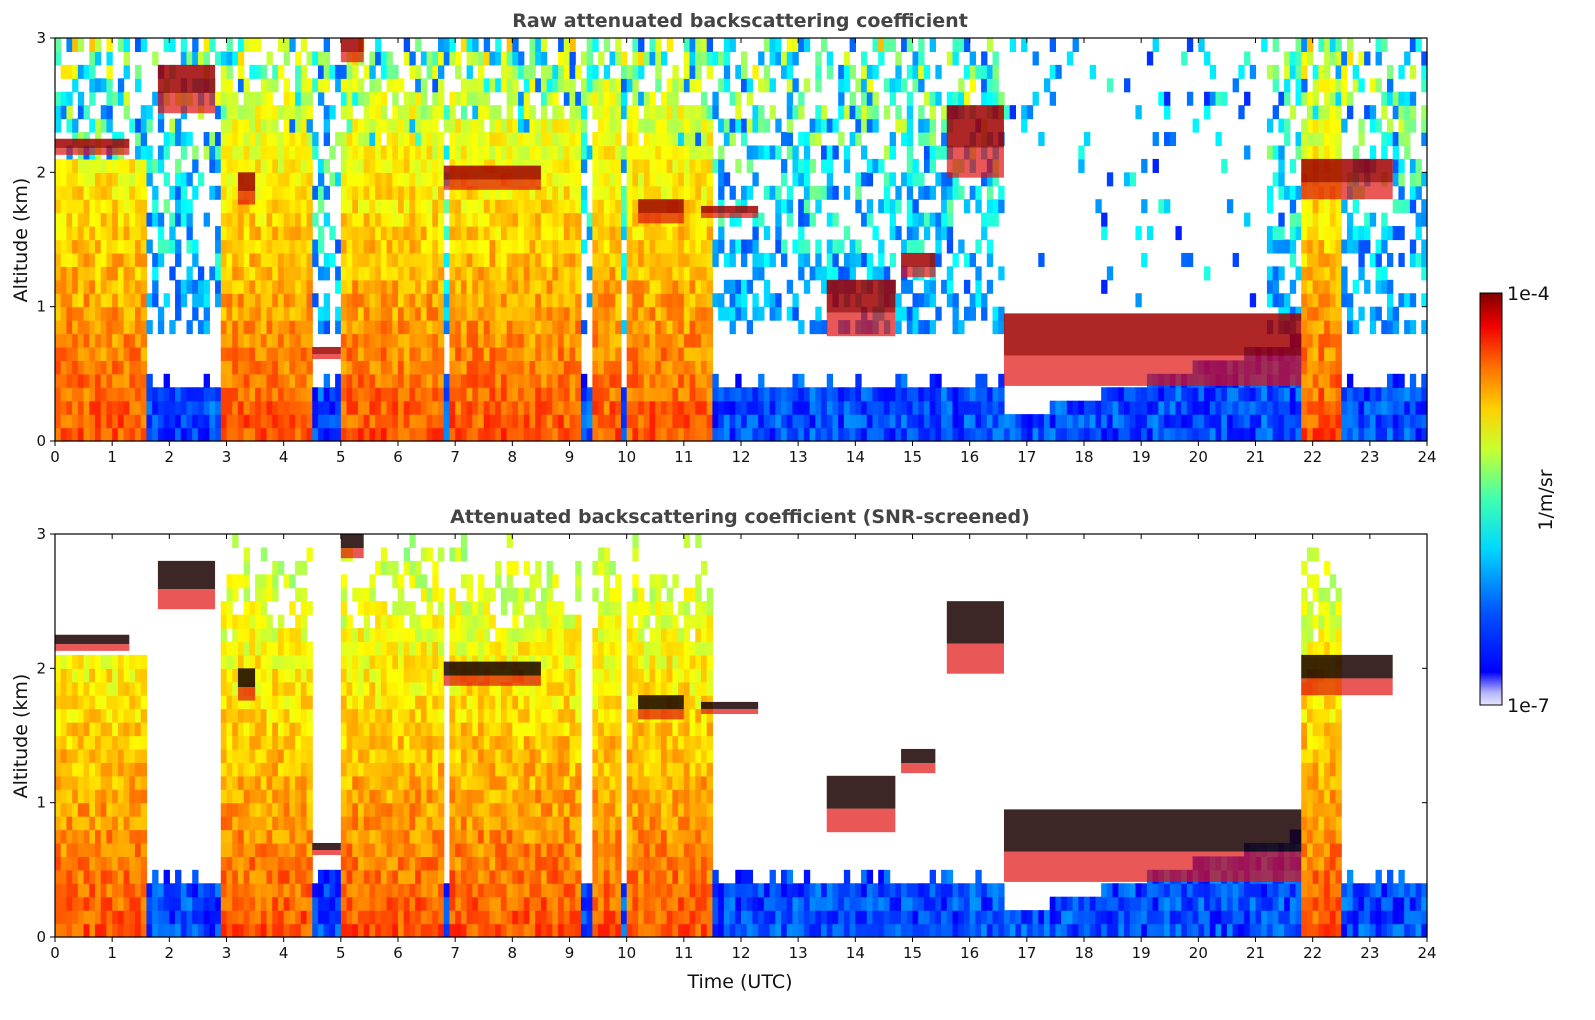 The width and height of the screenshot is (1595, 1020). I want to click on x-tick-label: 7, so click(455, 457).